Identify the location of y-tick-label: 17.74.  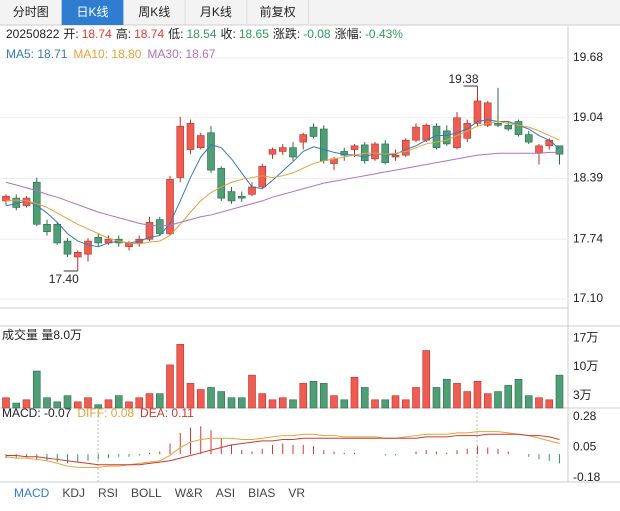
(588, 238).